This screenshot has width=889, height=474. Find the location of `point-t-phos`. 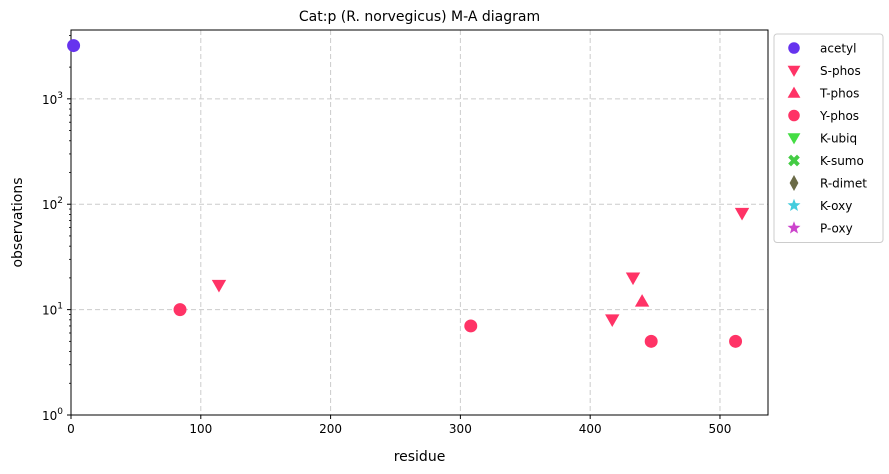

point-t-phos is located at coordinates (642, 300).